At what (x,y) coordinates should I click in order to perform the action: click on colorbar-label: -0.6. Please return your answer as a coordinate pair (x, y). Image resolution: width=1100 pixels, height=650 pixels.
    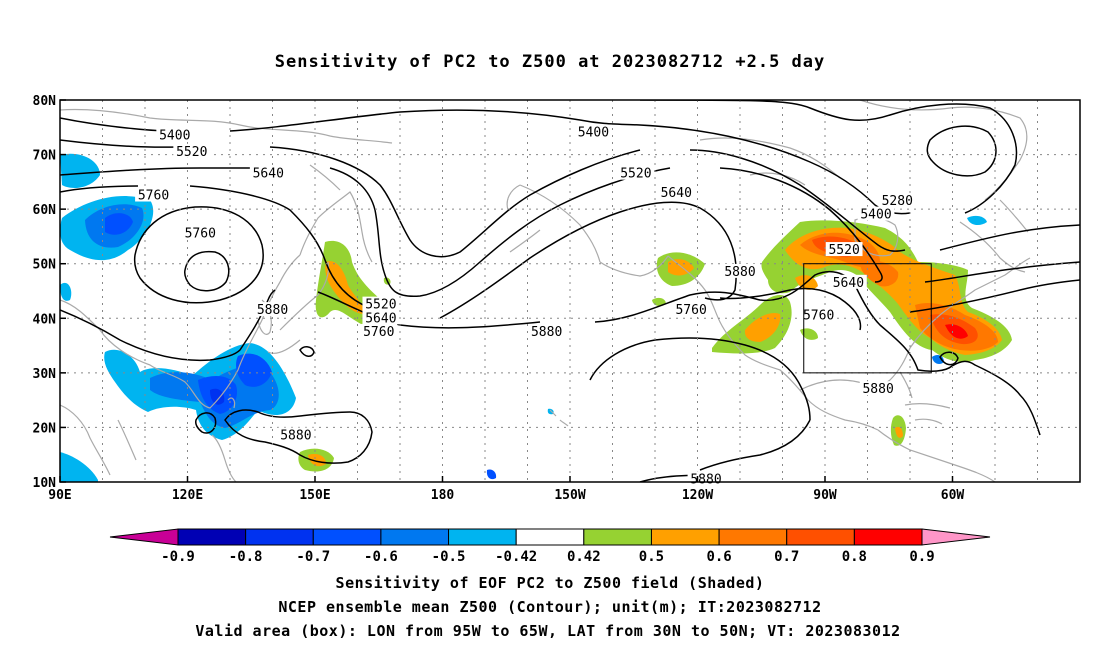
    Looking at the image, I should click on (381, 557).